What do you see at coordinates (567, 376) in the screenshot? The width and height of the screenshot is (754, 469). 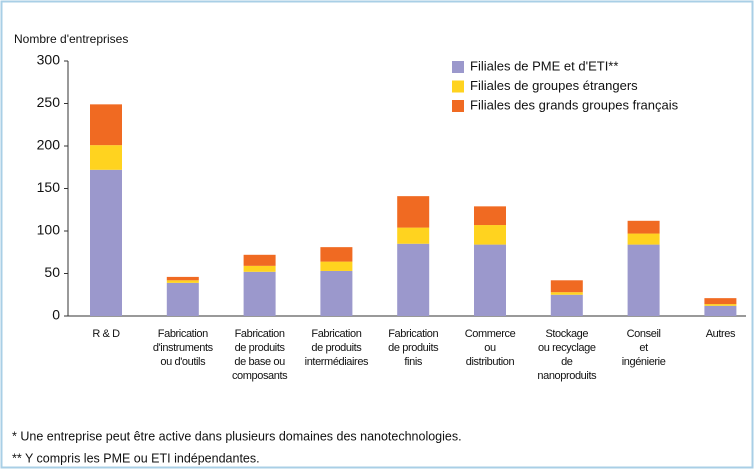 I see `x-tick-label: nanoproduits` at bounding box center [567, 376].